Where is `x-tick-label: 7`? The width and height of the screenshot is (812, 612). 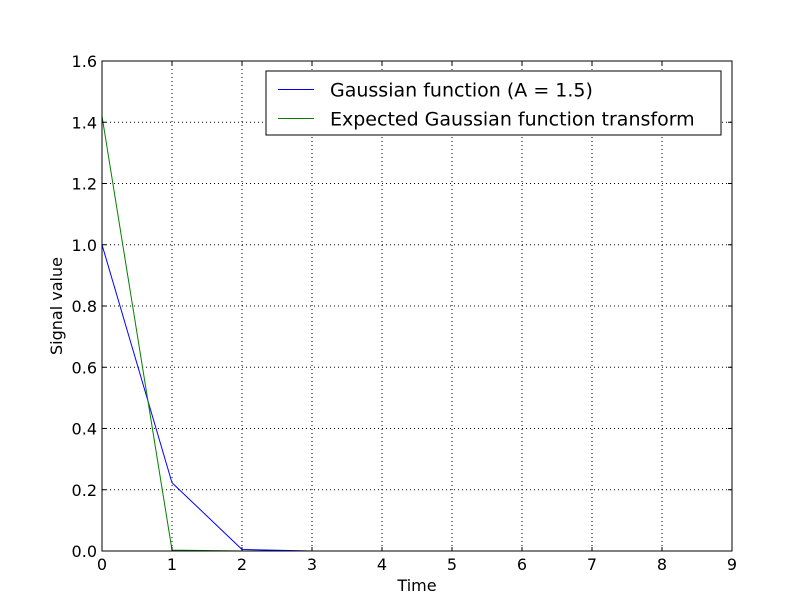 x-tick-label: 7 is located at coordinates (592, 564).